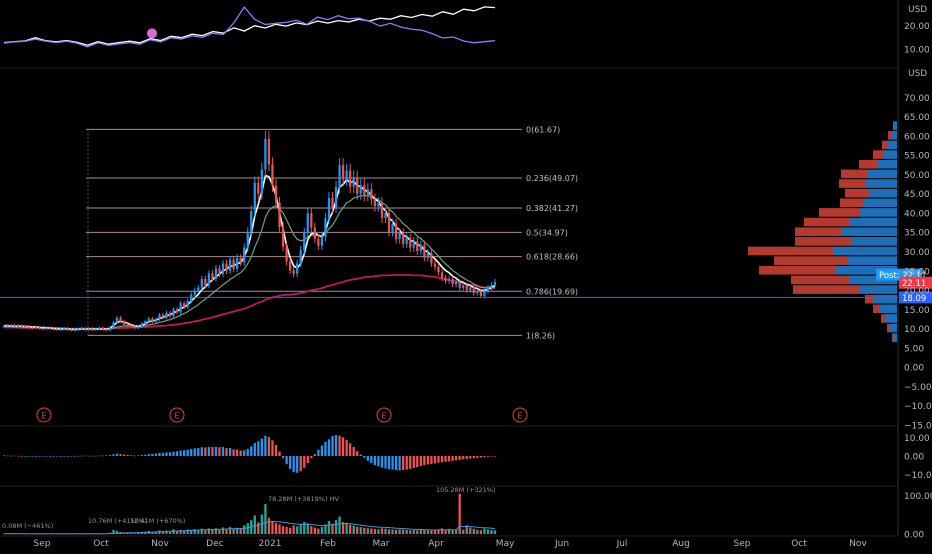 The image size is (932, 554). What do you see at coordinates (250, 262) in the screenshot?
I see `moving-average-green` at bounding box center [250, 262].